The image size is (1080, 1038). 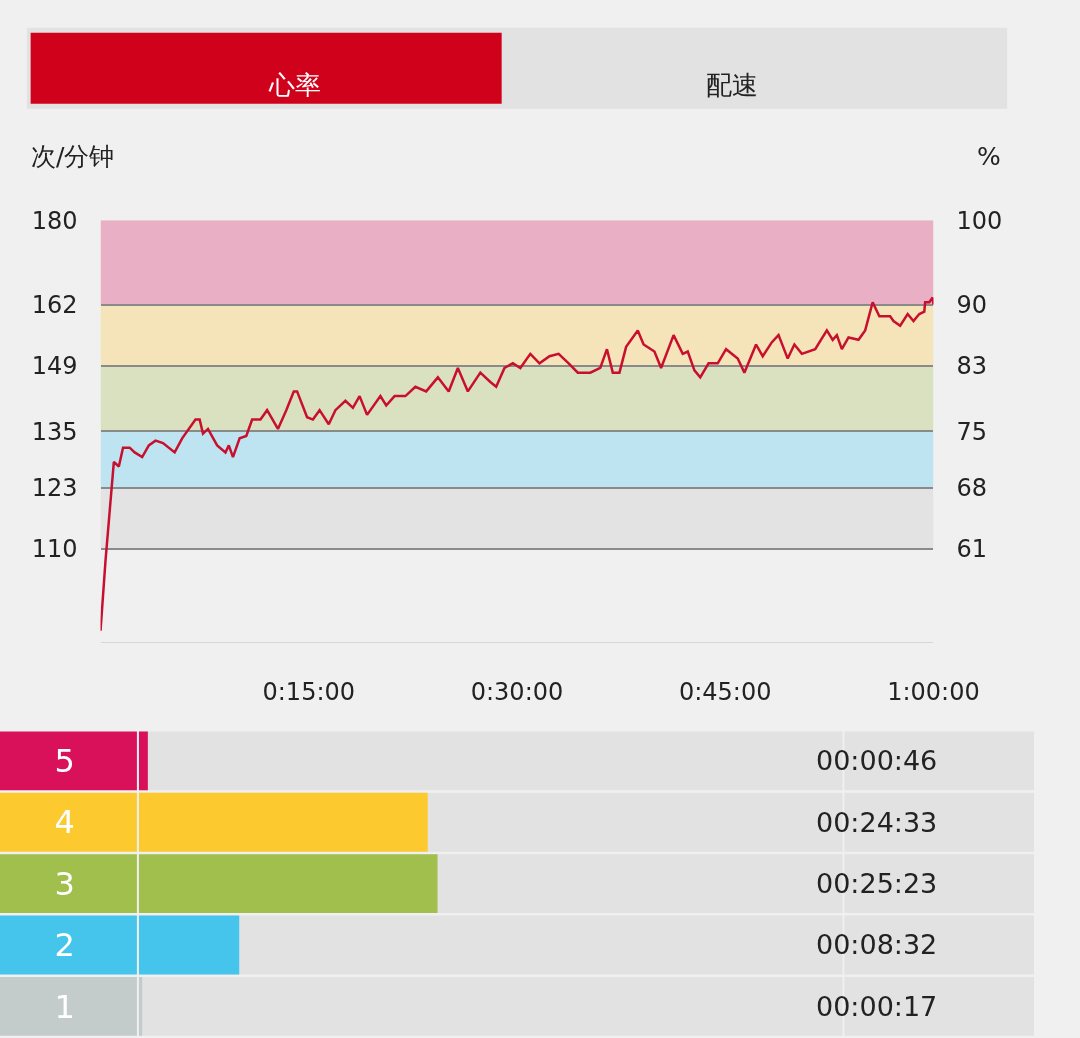 I want to click on x-tick-label: 0:30:00, so click(x=517, y=692).